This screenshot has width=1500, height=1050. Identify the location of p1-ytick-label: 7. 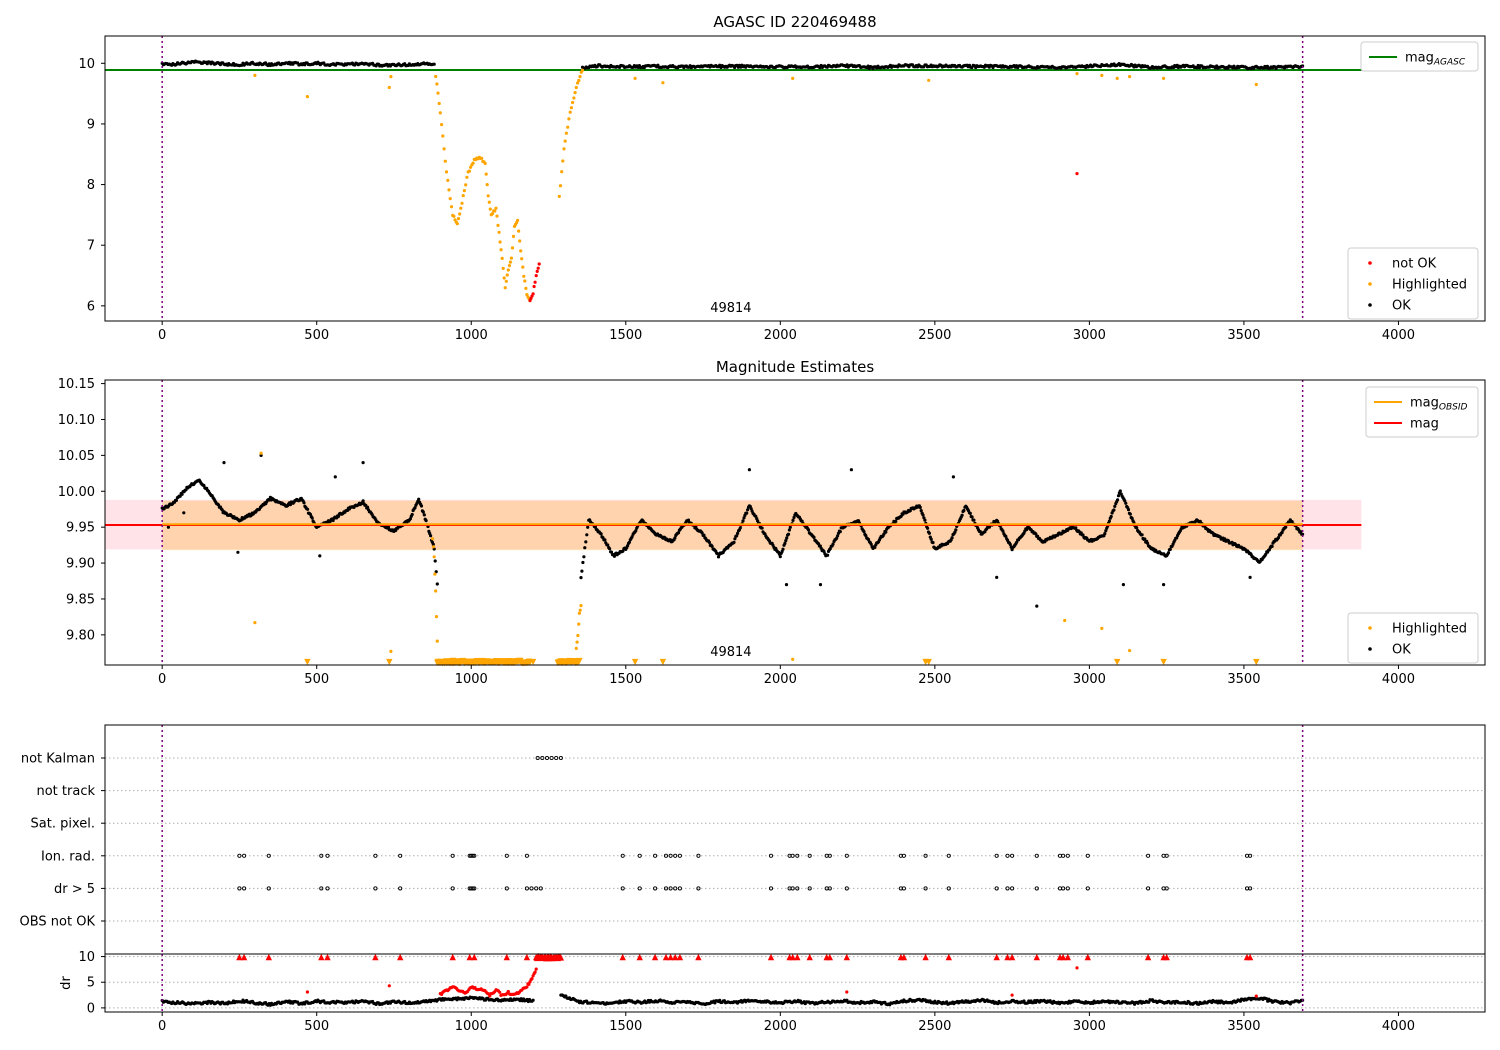
(91, 246).